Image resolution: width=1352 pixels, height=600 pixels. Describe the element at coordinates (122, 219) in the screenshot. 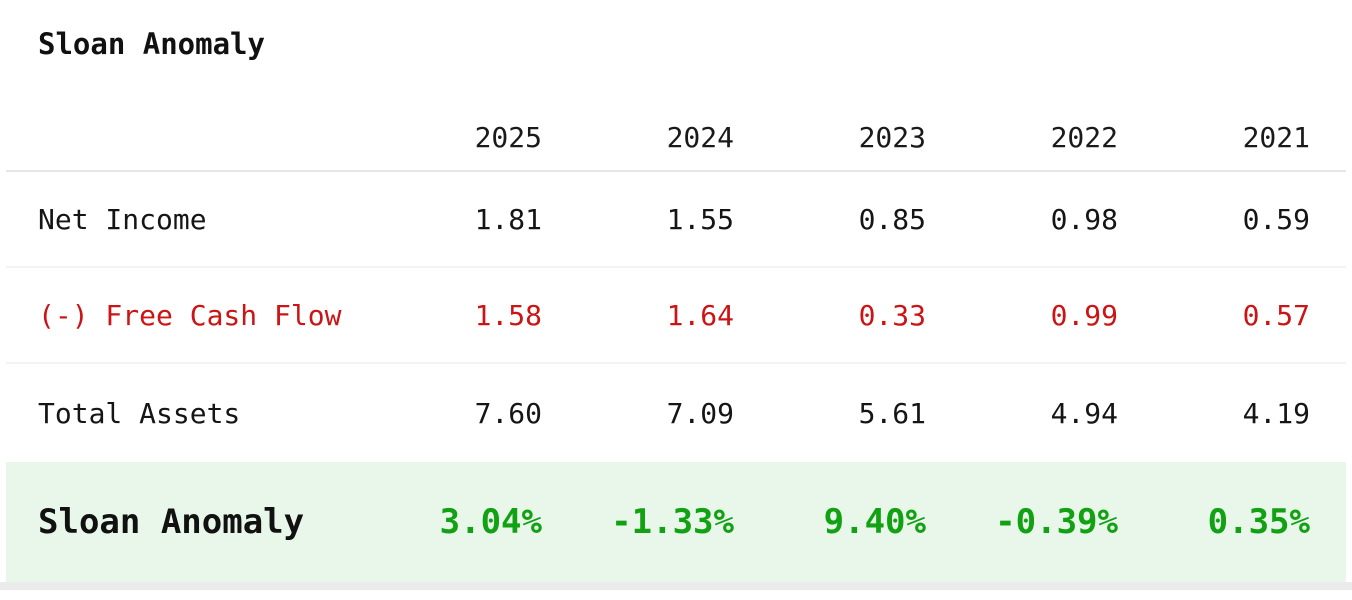

I see `row-label: Net Income` at that location.